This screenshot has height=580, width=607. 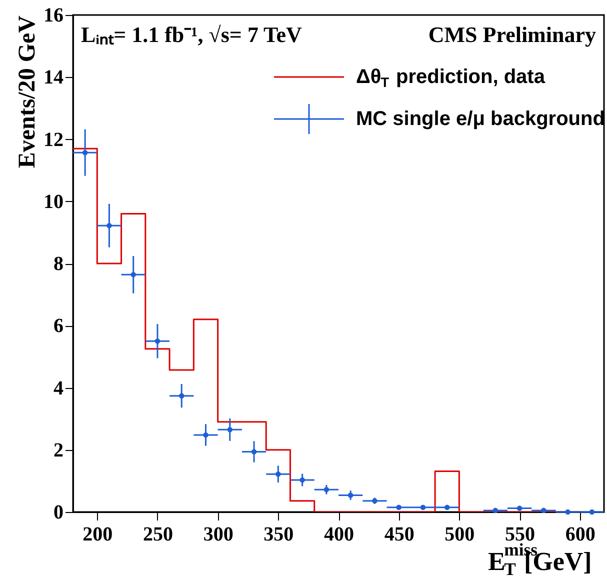 What do you see at coordinates (59, 450) in the screenshot?
I see `y-tick-label: 2` at bounding box center [59, 450].